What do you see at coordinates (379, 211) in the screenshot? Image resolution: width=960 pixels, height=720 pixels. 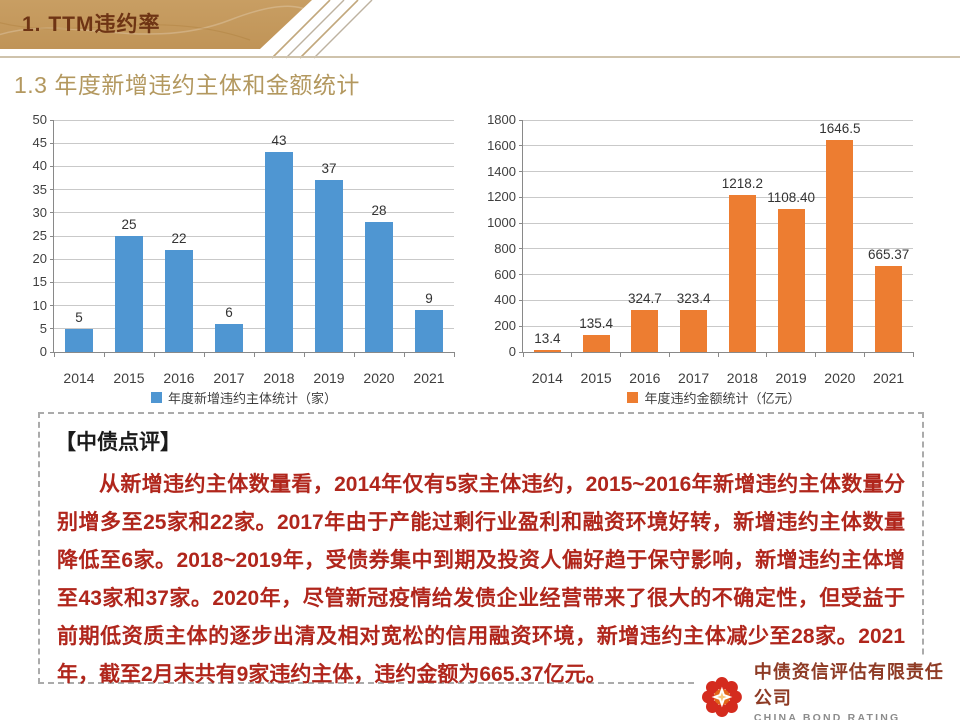 I see `bar-value-label: 28` at bounding box center [379, 211].